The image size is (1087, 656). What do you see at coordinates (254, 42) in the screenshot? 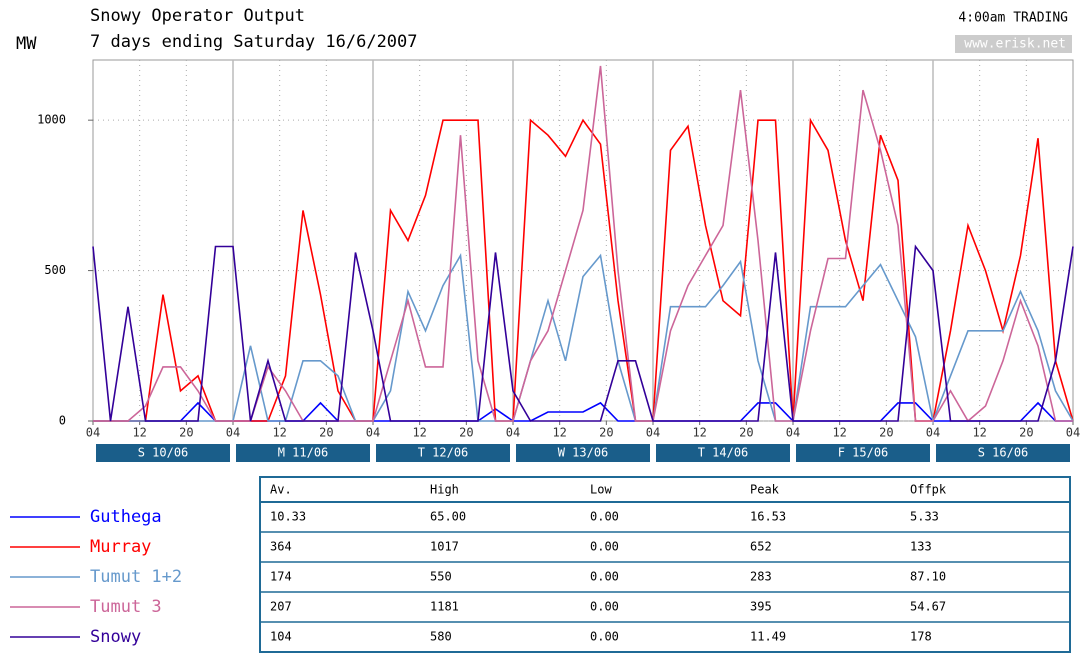
I see `chart-subtitle: 7 days ending Saturday 16/6/2007` at bounding box center [254, 42].